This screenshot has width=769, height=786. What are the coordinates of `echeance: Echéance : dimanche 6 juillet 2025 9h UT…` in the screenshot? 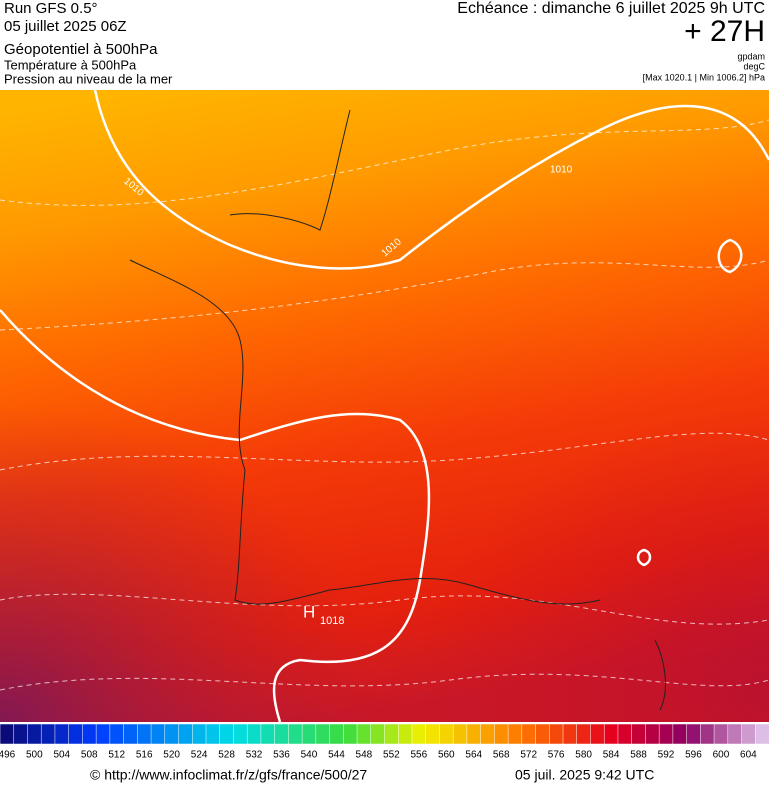 It's located at (611, 8).